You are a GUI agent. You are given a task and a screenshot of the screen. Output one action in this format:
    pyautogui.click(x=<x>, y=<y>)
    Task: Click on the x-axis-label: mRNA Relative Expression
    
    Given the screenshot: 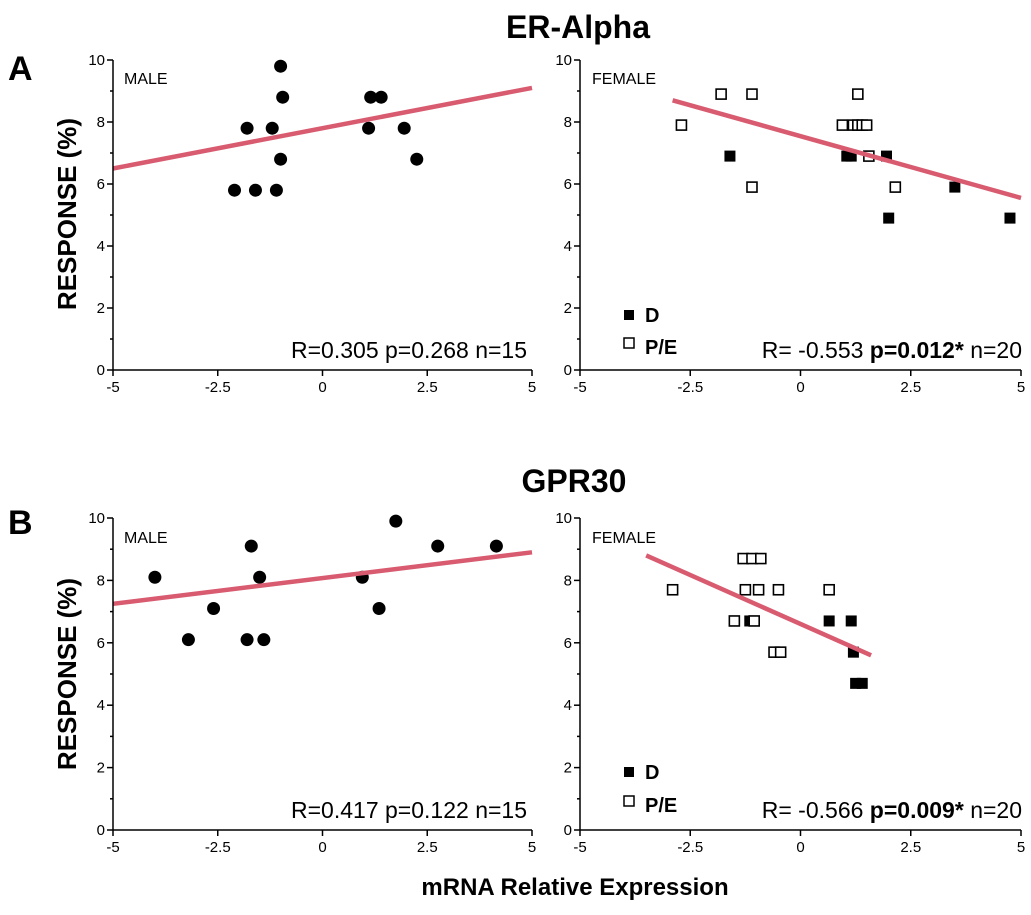 What is the action you would take?
    pyautogui.click(x=574, y=887)
    